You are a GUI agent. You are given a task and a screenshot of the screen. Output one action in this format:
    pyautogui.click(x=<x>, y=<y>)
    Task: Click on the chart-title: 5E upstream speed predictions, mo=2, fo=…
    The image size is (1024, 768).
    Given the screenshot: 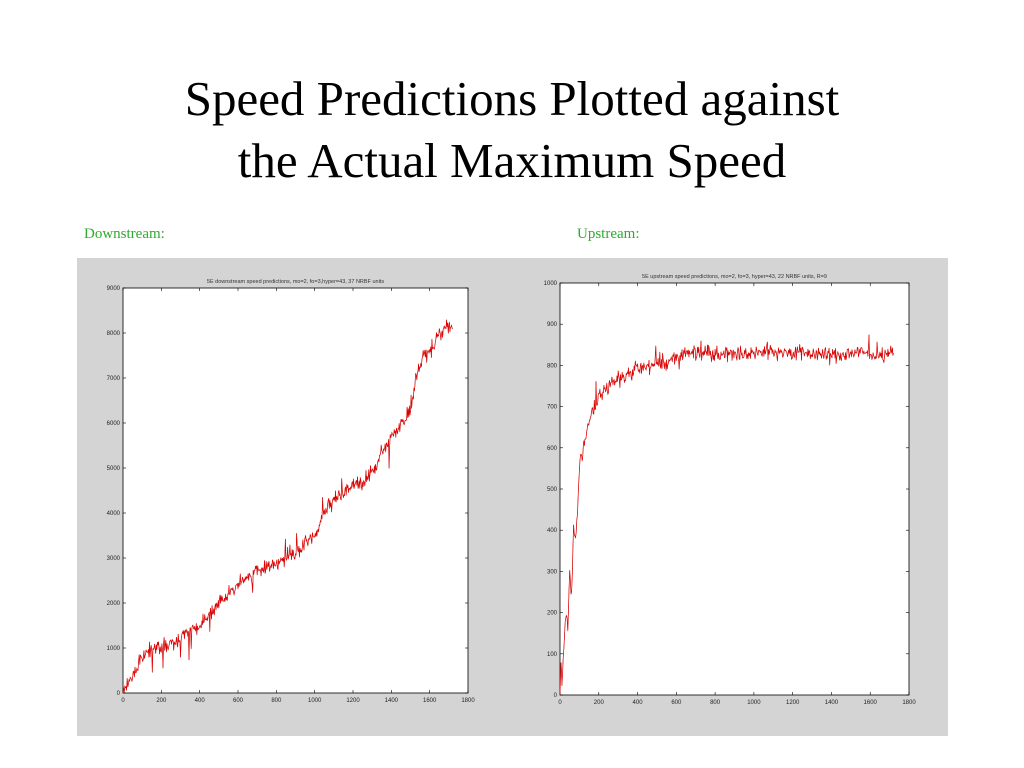 What is the action you would take?
    pyautogui.click(x=734, y=277)
    